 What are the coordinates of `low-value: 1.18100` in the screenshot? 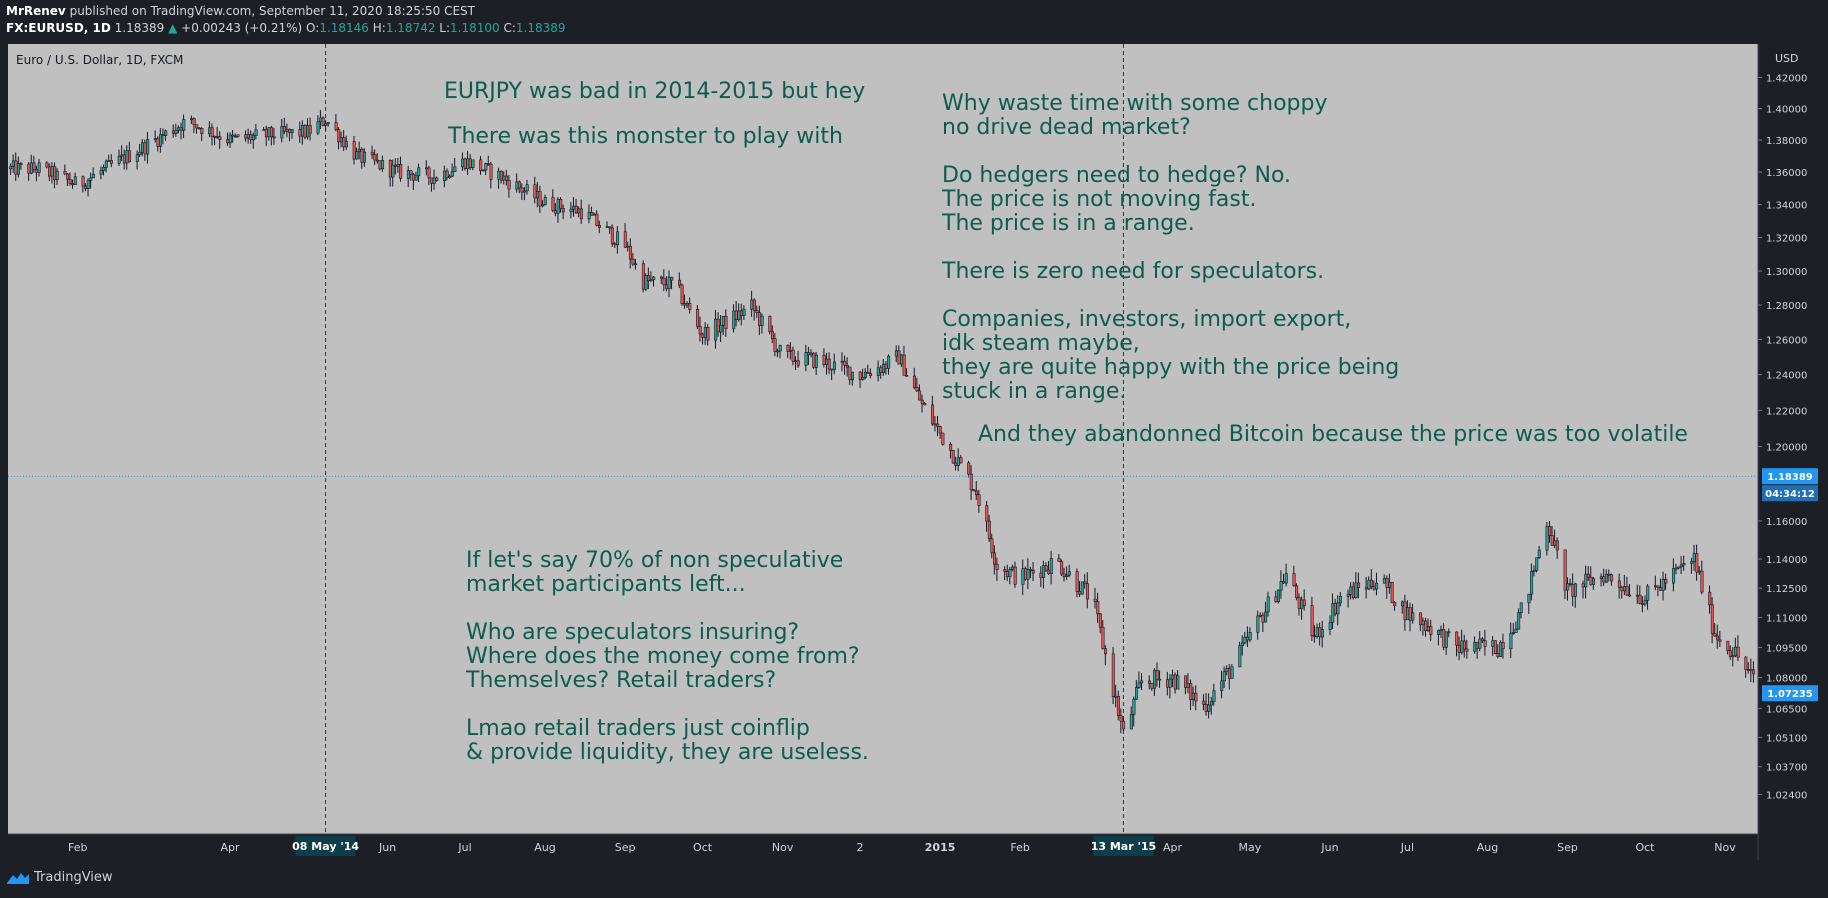 It's located at (475, 28).